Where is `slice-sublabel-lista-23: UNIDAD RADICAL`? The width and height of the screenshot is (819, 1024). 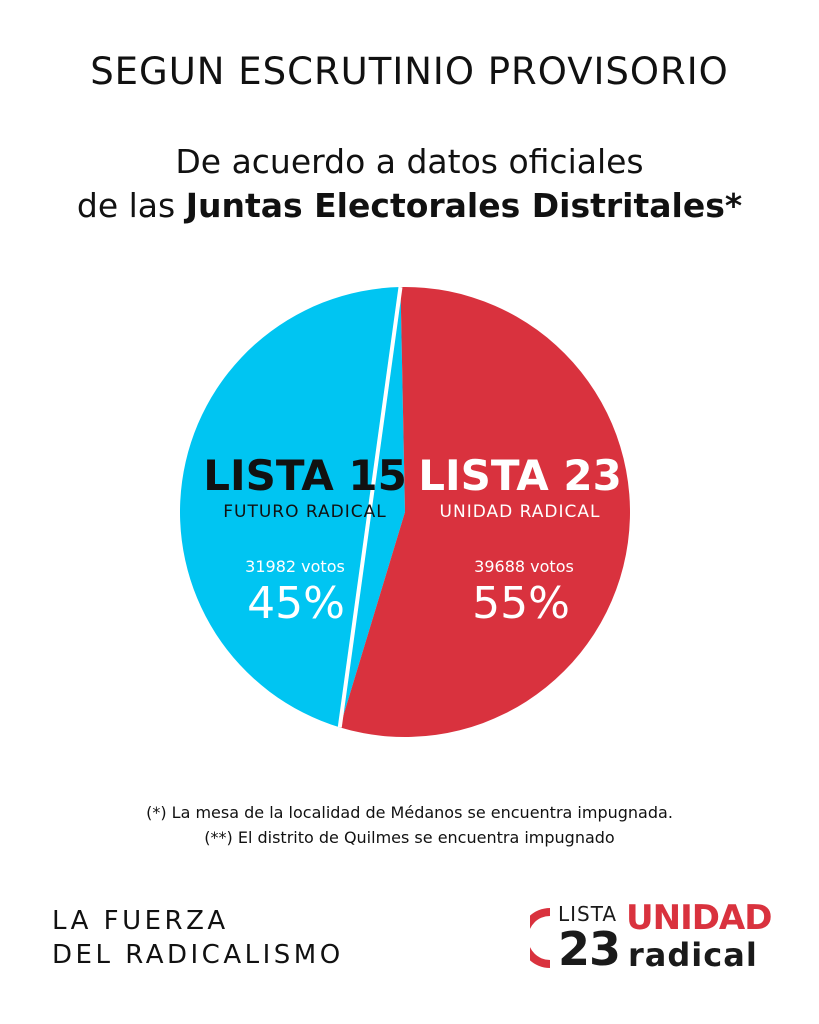 slice-sublabel-lista-23: UNIDAD RADICAL is located at coordinates (520, 512).